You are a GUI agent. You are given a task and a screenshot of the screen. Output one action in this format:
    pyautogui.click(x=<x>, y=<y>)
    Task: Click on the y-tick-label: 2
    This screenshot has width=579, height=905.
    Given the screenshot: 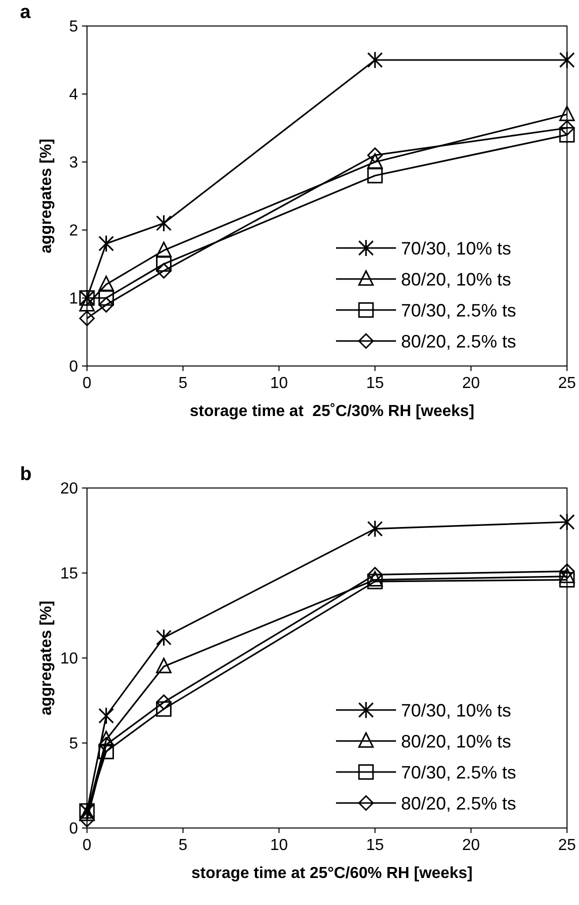 What is the action you would take?
    pyautogui.click(x=73, y=231)
    